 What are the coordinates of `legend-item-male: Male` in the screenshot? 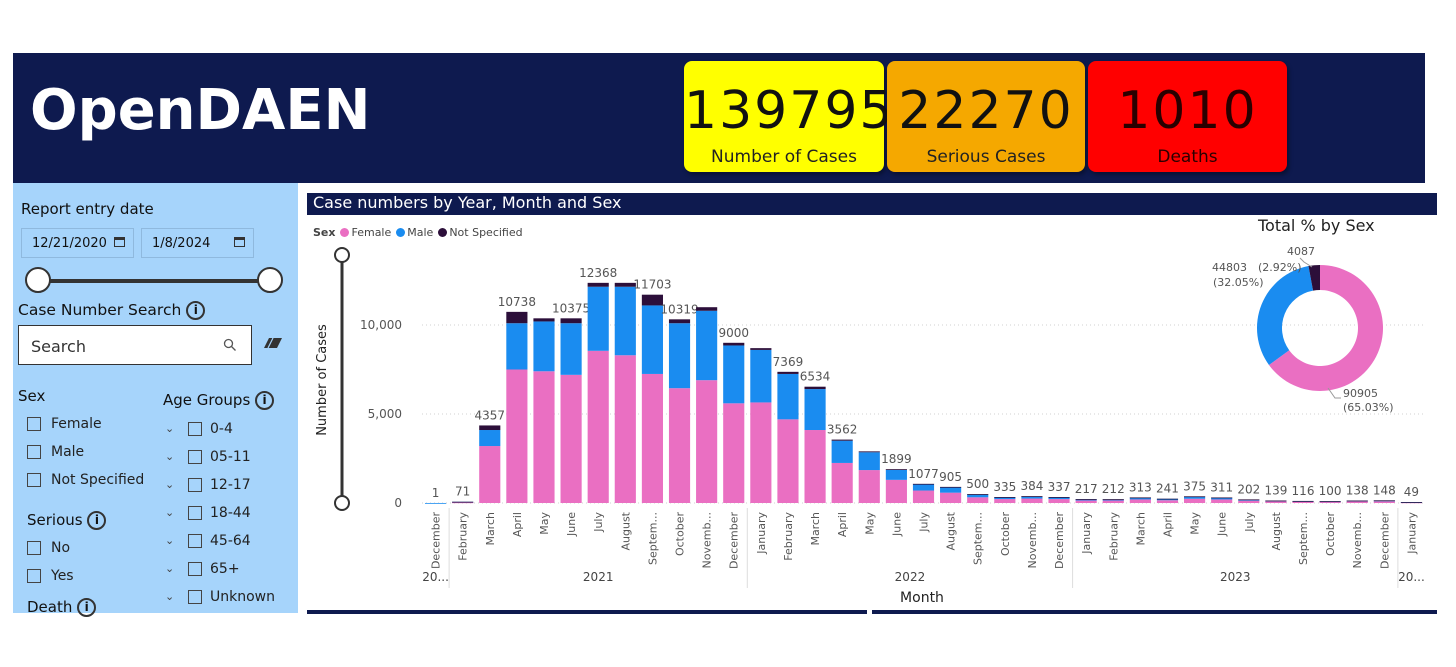 It's located at (420, 232).